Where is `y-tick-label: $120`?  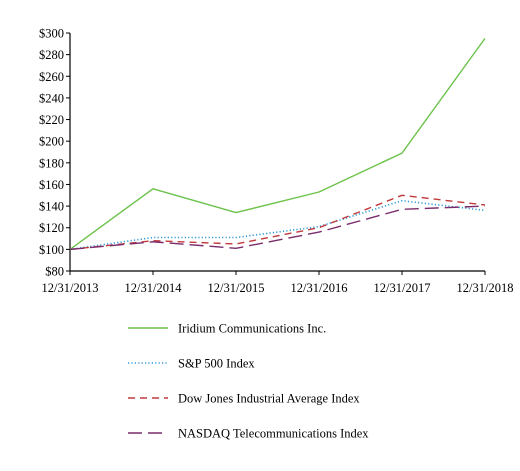 y-tick-label: $120 is located at coordinates (51, 228).